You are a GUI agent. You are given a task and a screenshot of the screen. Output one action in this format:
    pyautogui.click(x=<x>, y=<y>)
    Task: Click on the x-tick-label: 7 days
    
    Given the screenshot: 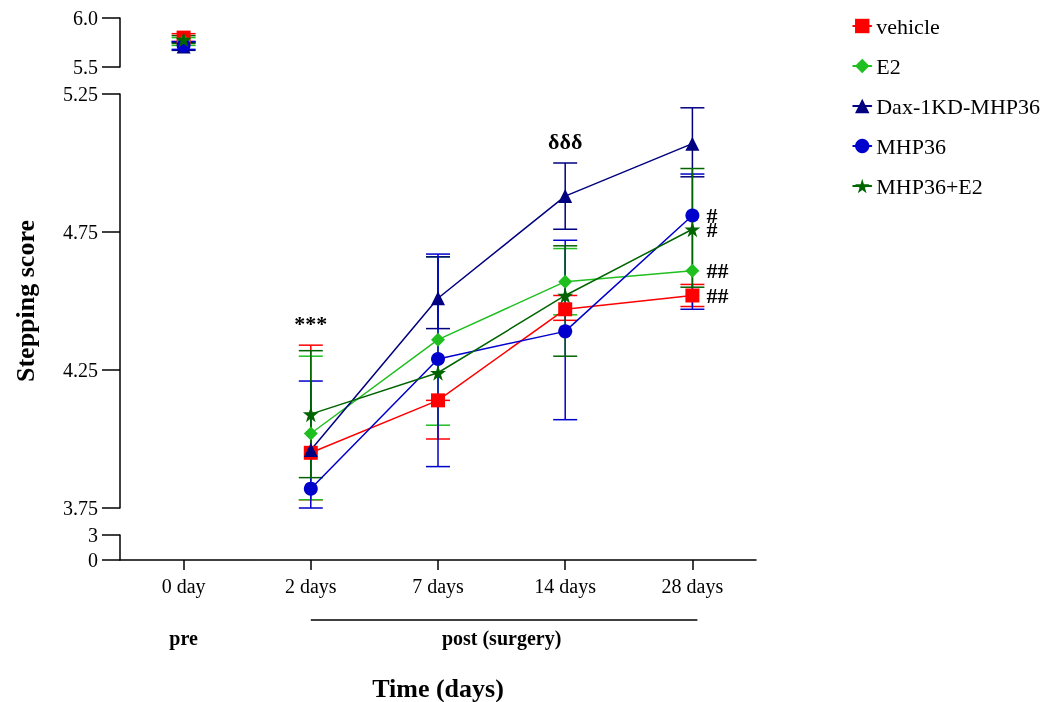 What is the action you would take?
    pyautogui.click(x=438, y=586)
    